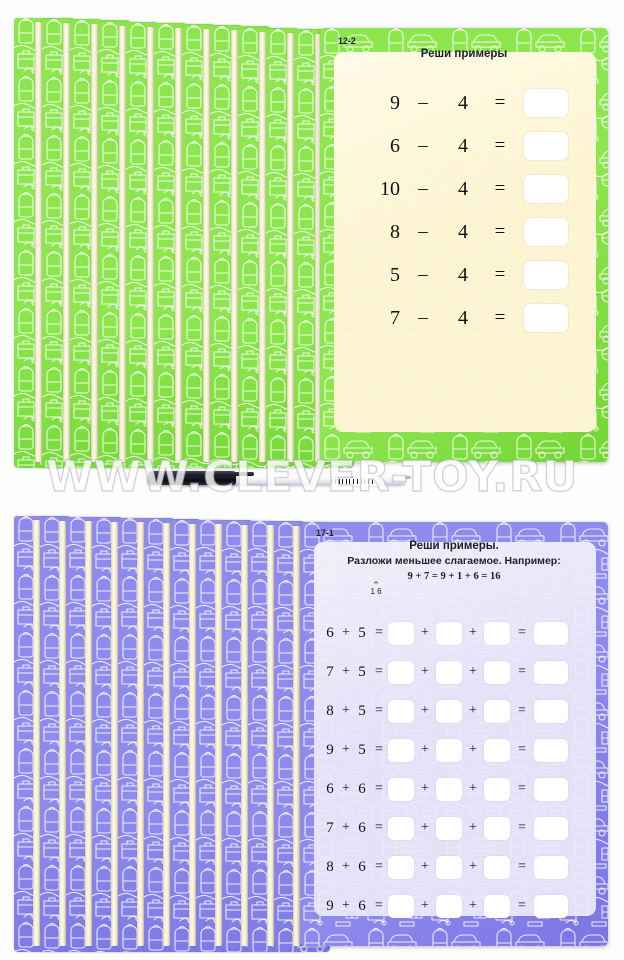  Describe the element at coordinates (467, 189) in the screenshot. I see `table-row: 10– 4 =` at that location.